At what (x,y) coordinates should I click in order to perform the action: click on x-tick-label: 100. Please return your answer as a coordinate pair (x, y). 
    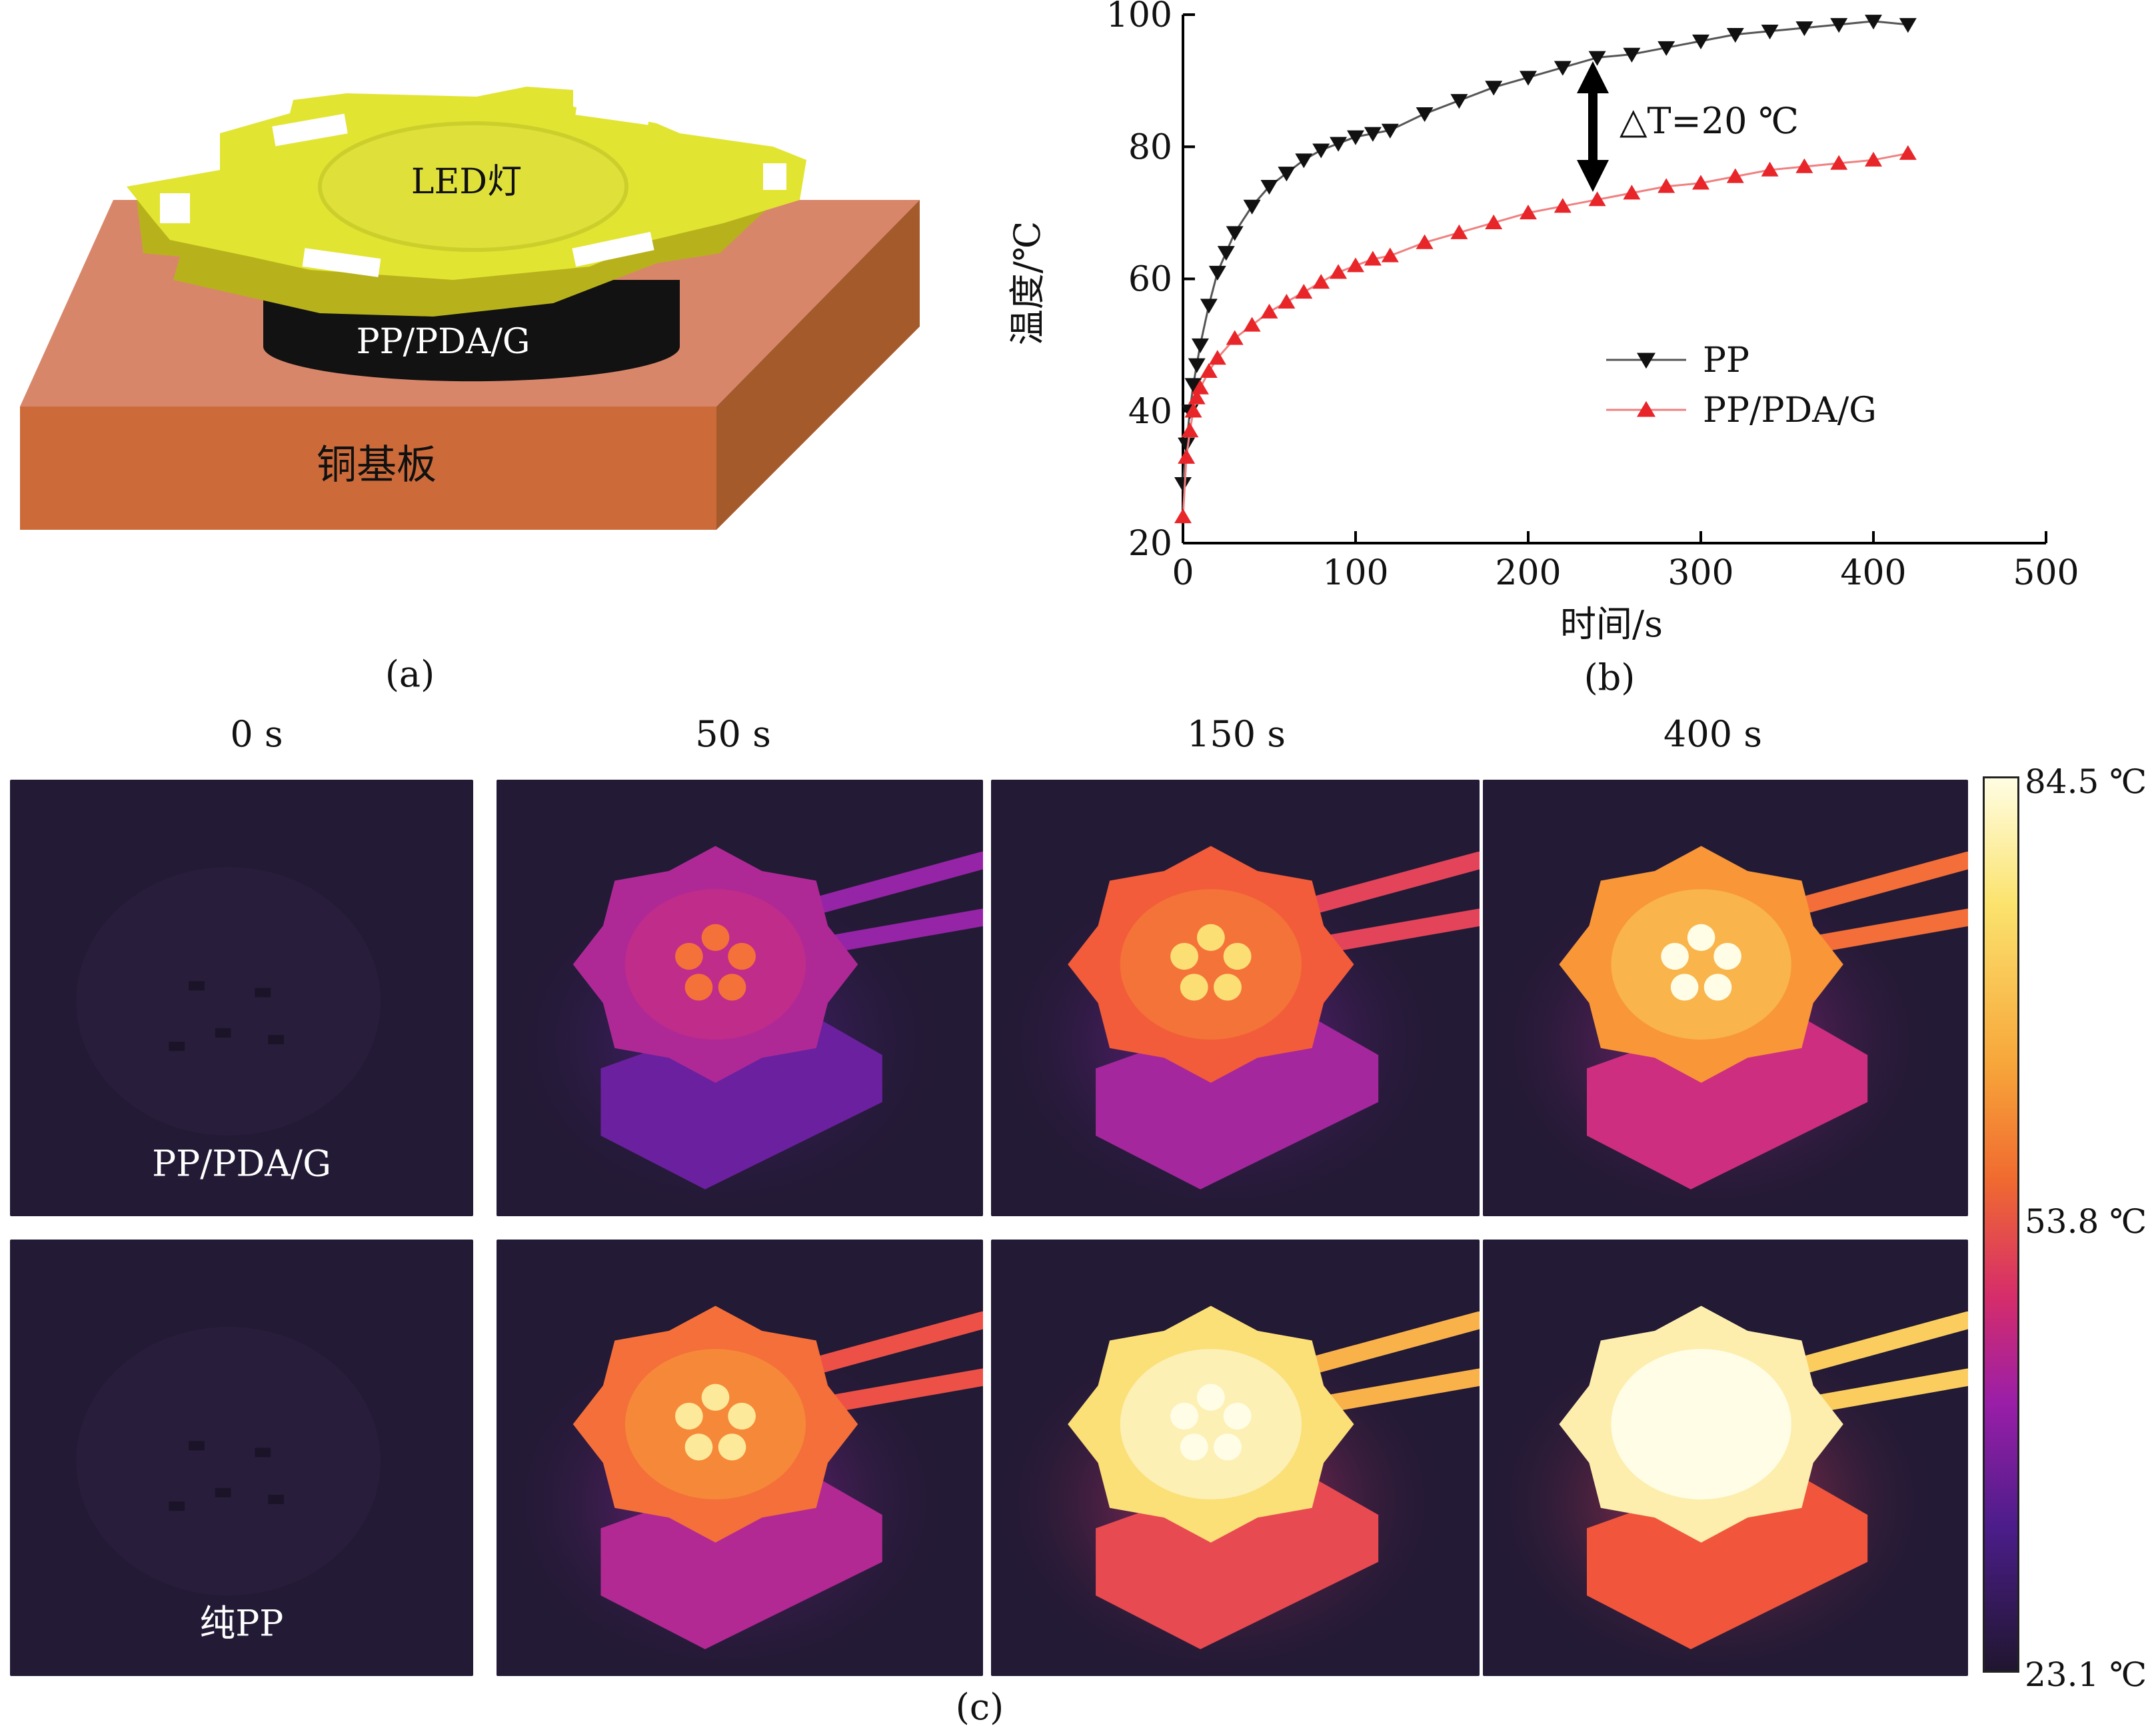
    Looking at the image, I should click on (1355, 573).